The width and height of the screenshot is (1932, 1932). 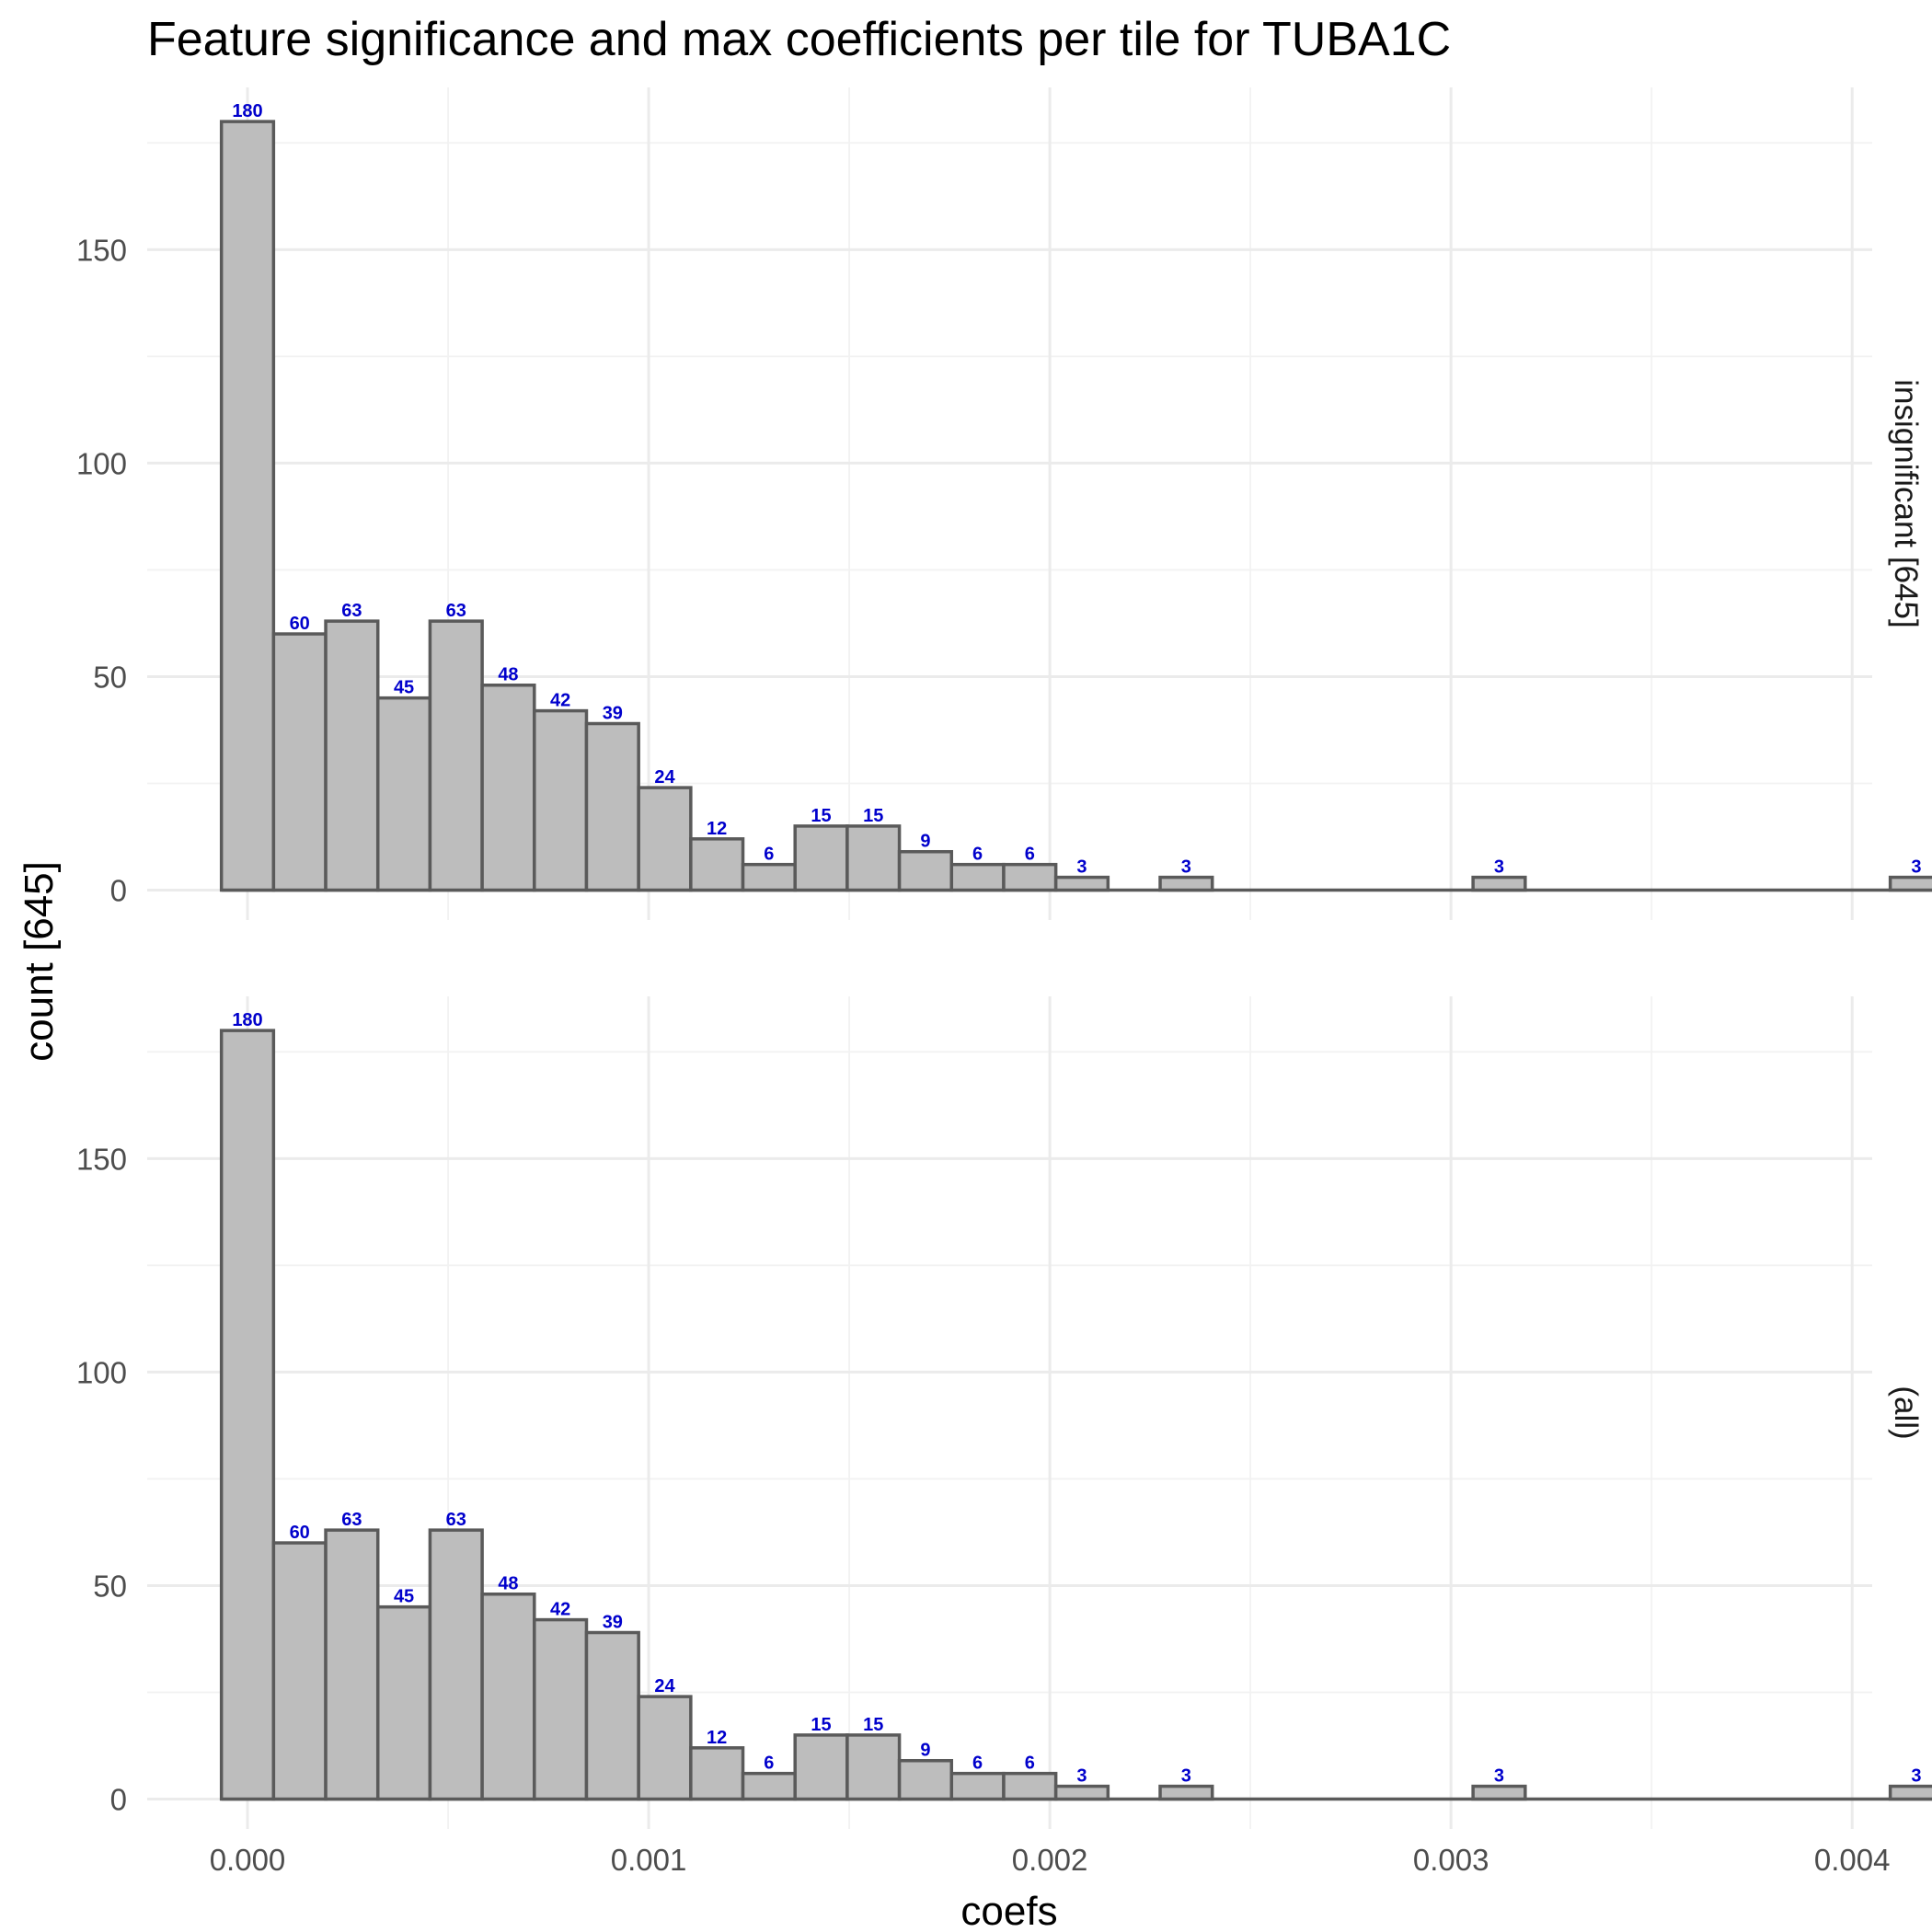 I want to click on x-tick-label: 0.002, so click(x=1050, y=1860).